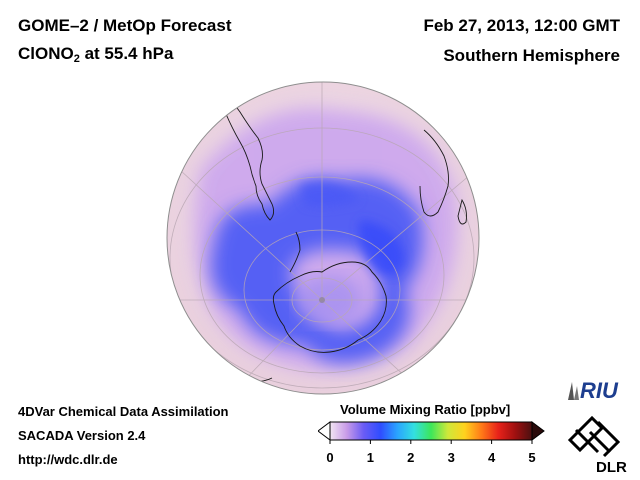 The width and height of the screenshot is (640, 480). I want to click on colorbar-gradient, so click(431, 431).